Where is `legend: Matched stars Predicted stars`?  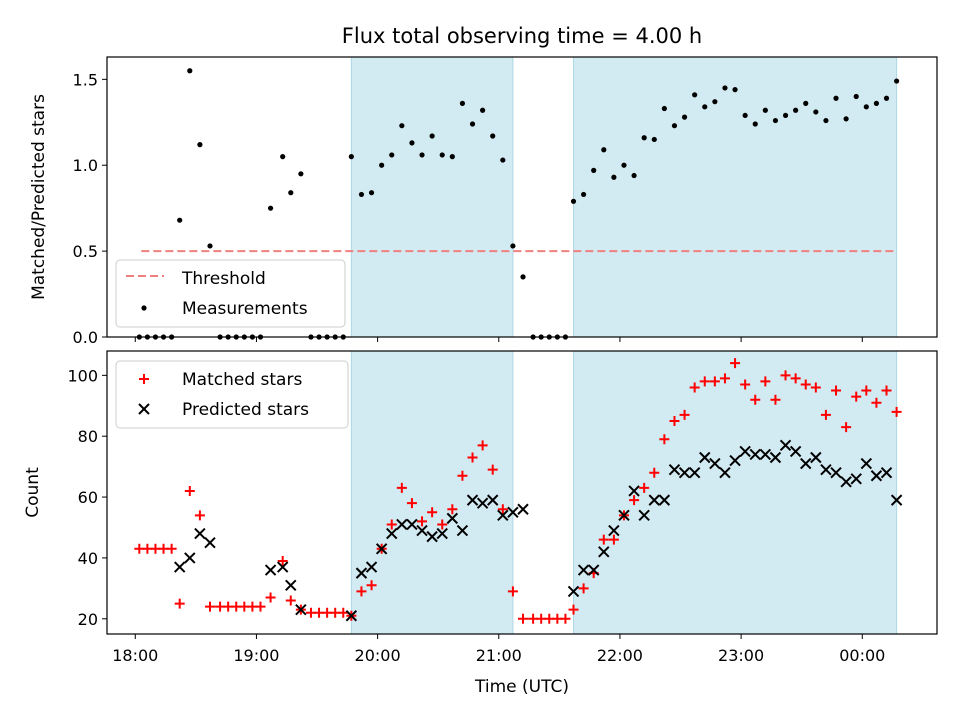 legend: Matched stars Predicted stars is located at coordinates (232, 394).